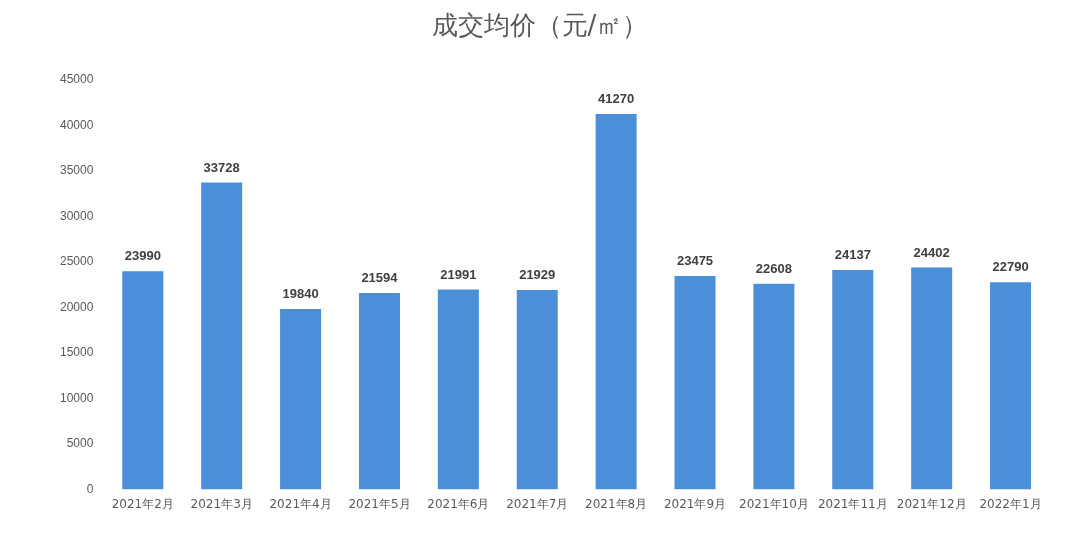  What do you see at coordinates (616, 503) in the screenshot?
I see `x-tick-label: 2021年8月` at bounding box center [616, 503].